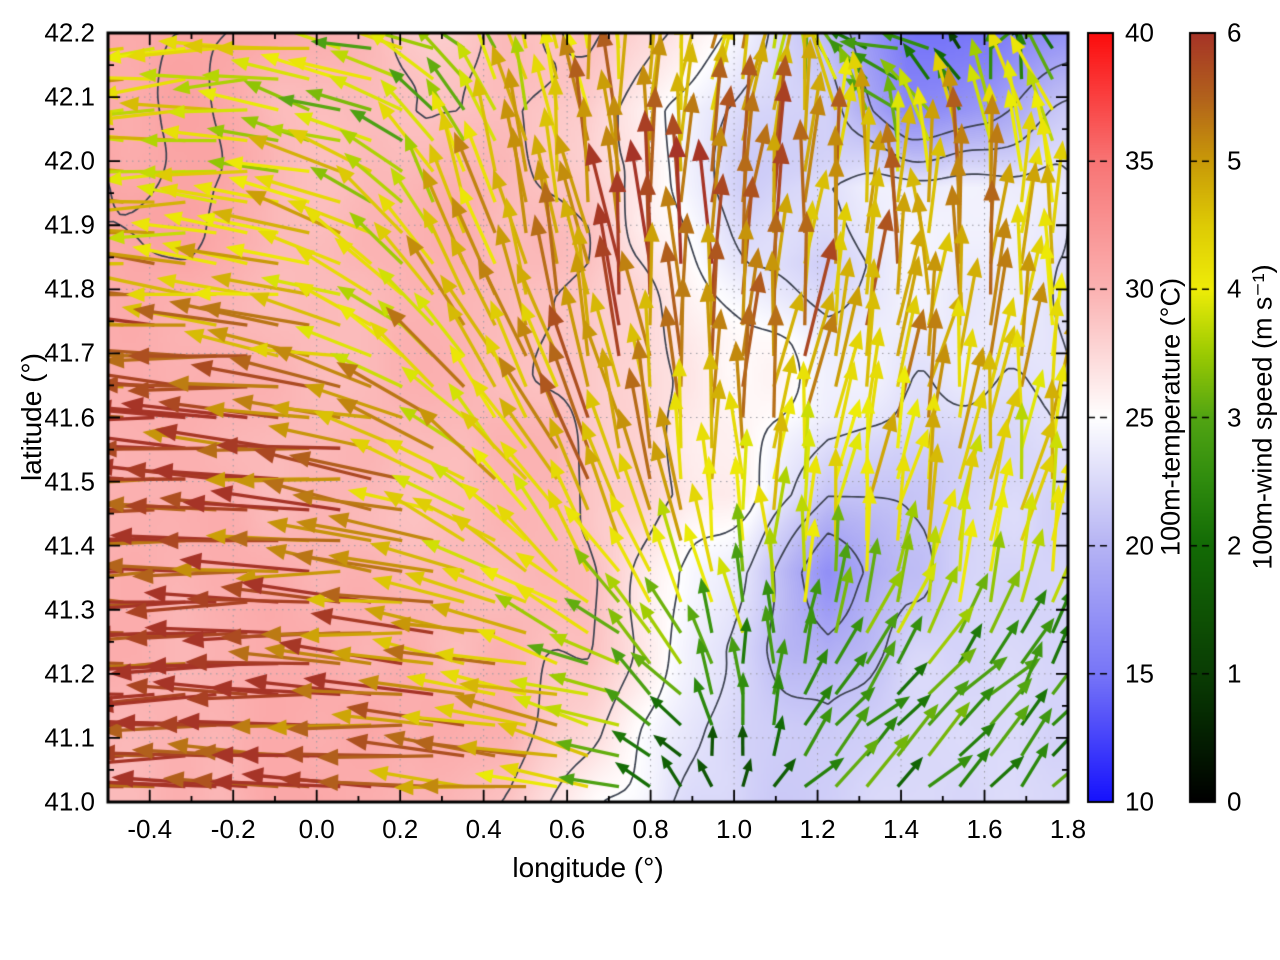  What do you see at coordinates (1139, 160) in the screenshot?
I see `temperature-cb-tick-label-35: 35` at bounding box center [1139, 160].